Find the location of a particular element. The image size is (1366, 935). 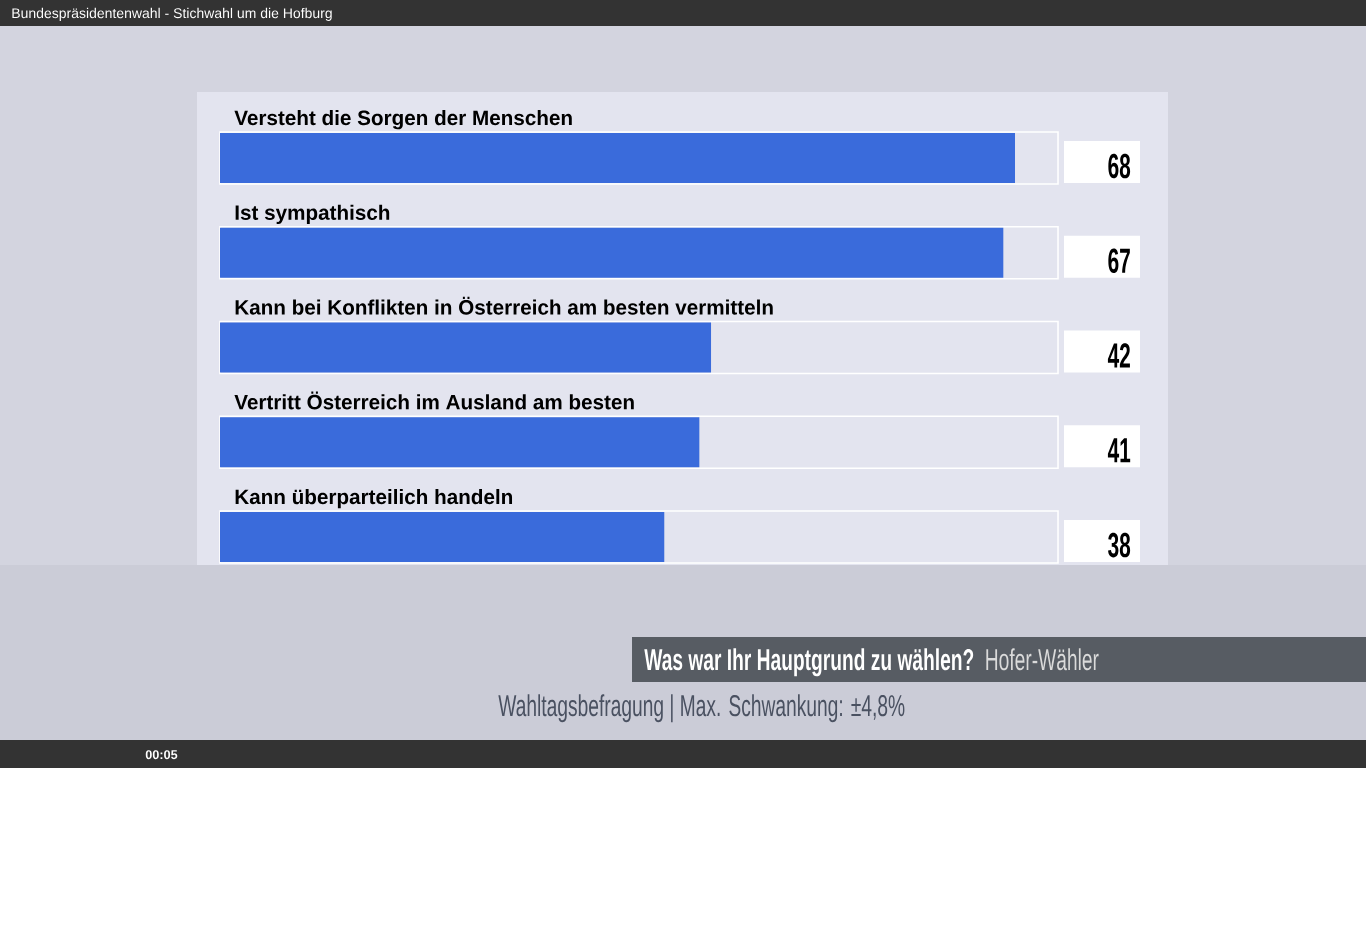

data-label: 41 is located at coordinates (1119, 450).